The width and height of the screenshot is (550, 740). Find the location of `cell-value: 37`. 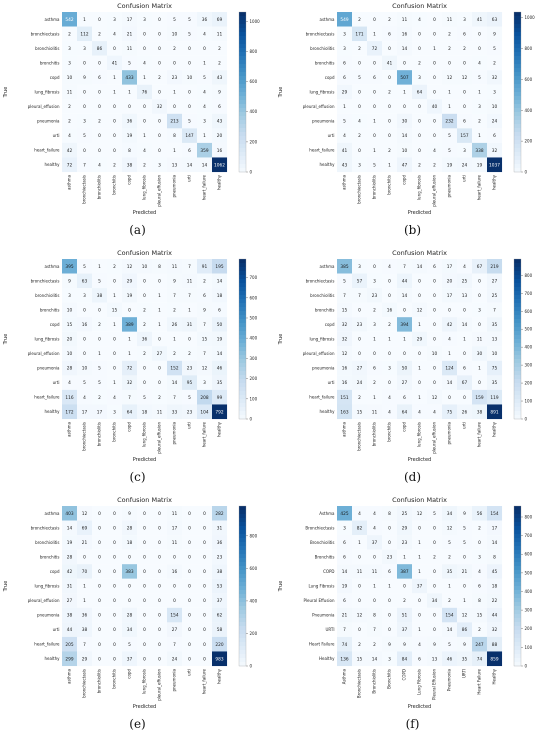

cell-value: 37 is located at coordinates (420, 587).